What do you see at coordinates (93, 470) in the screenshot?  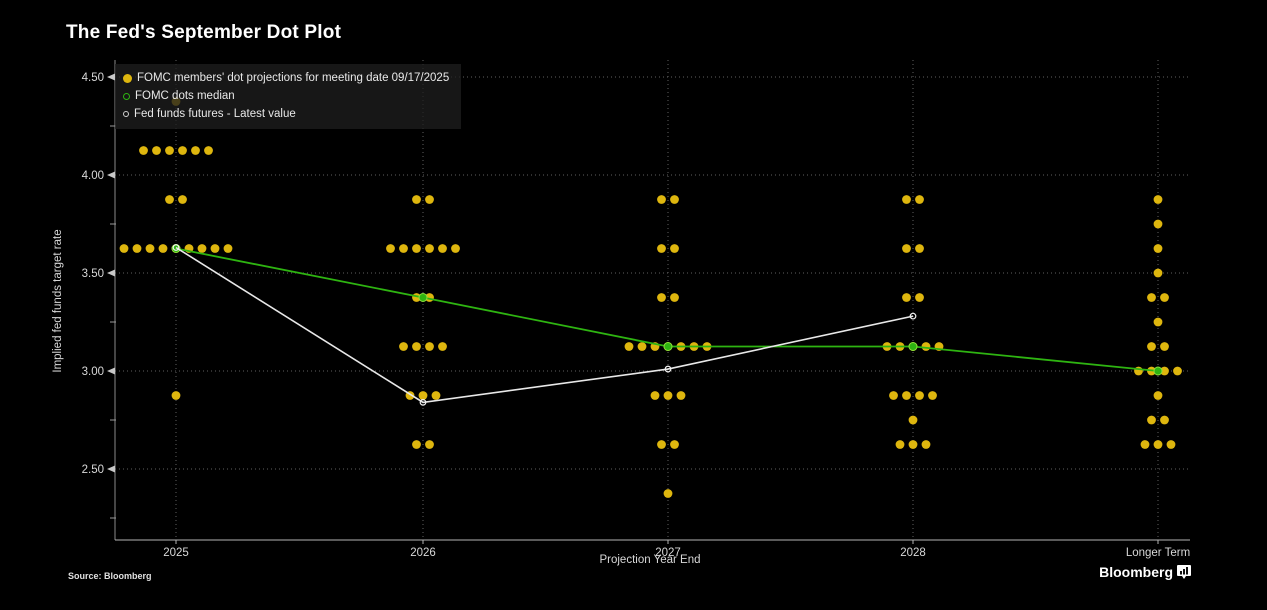 I see `svg-text: 2.50` at bounding box center [93, 470].